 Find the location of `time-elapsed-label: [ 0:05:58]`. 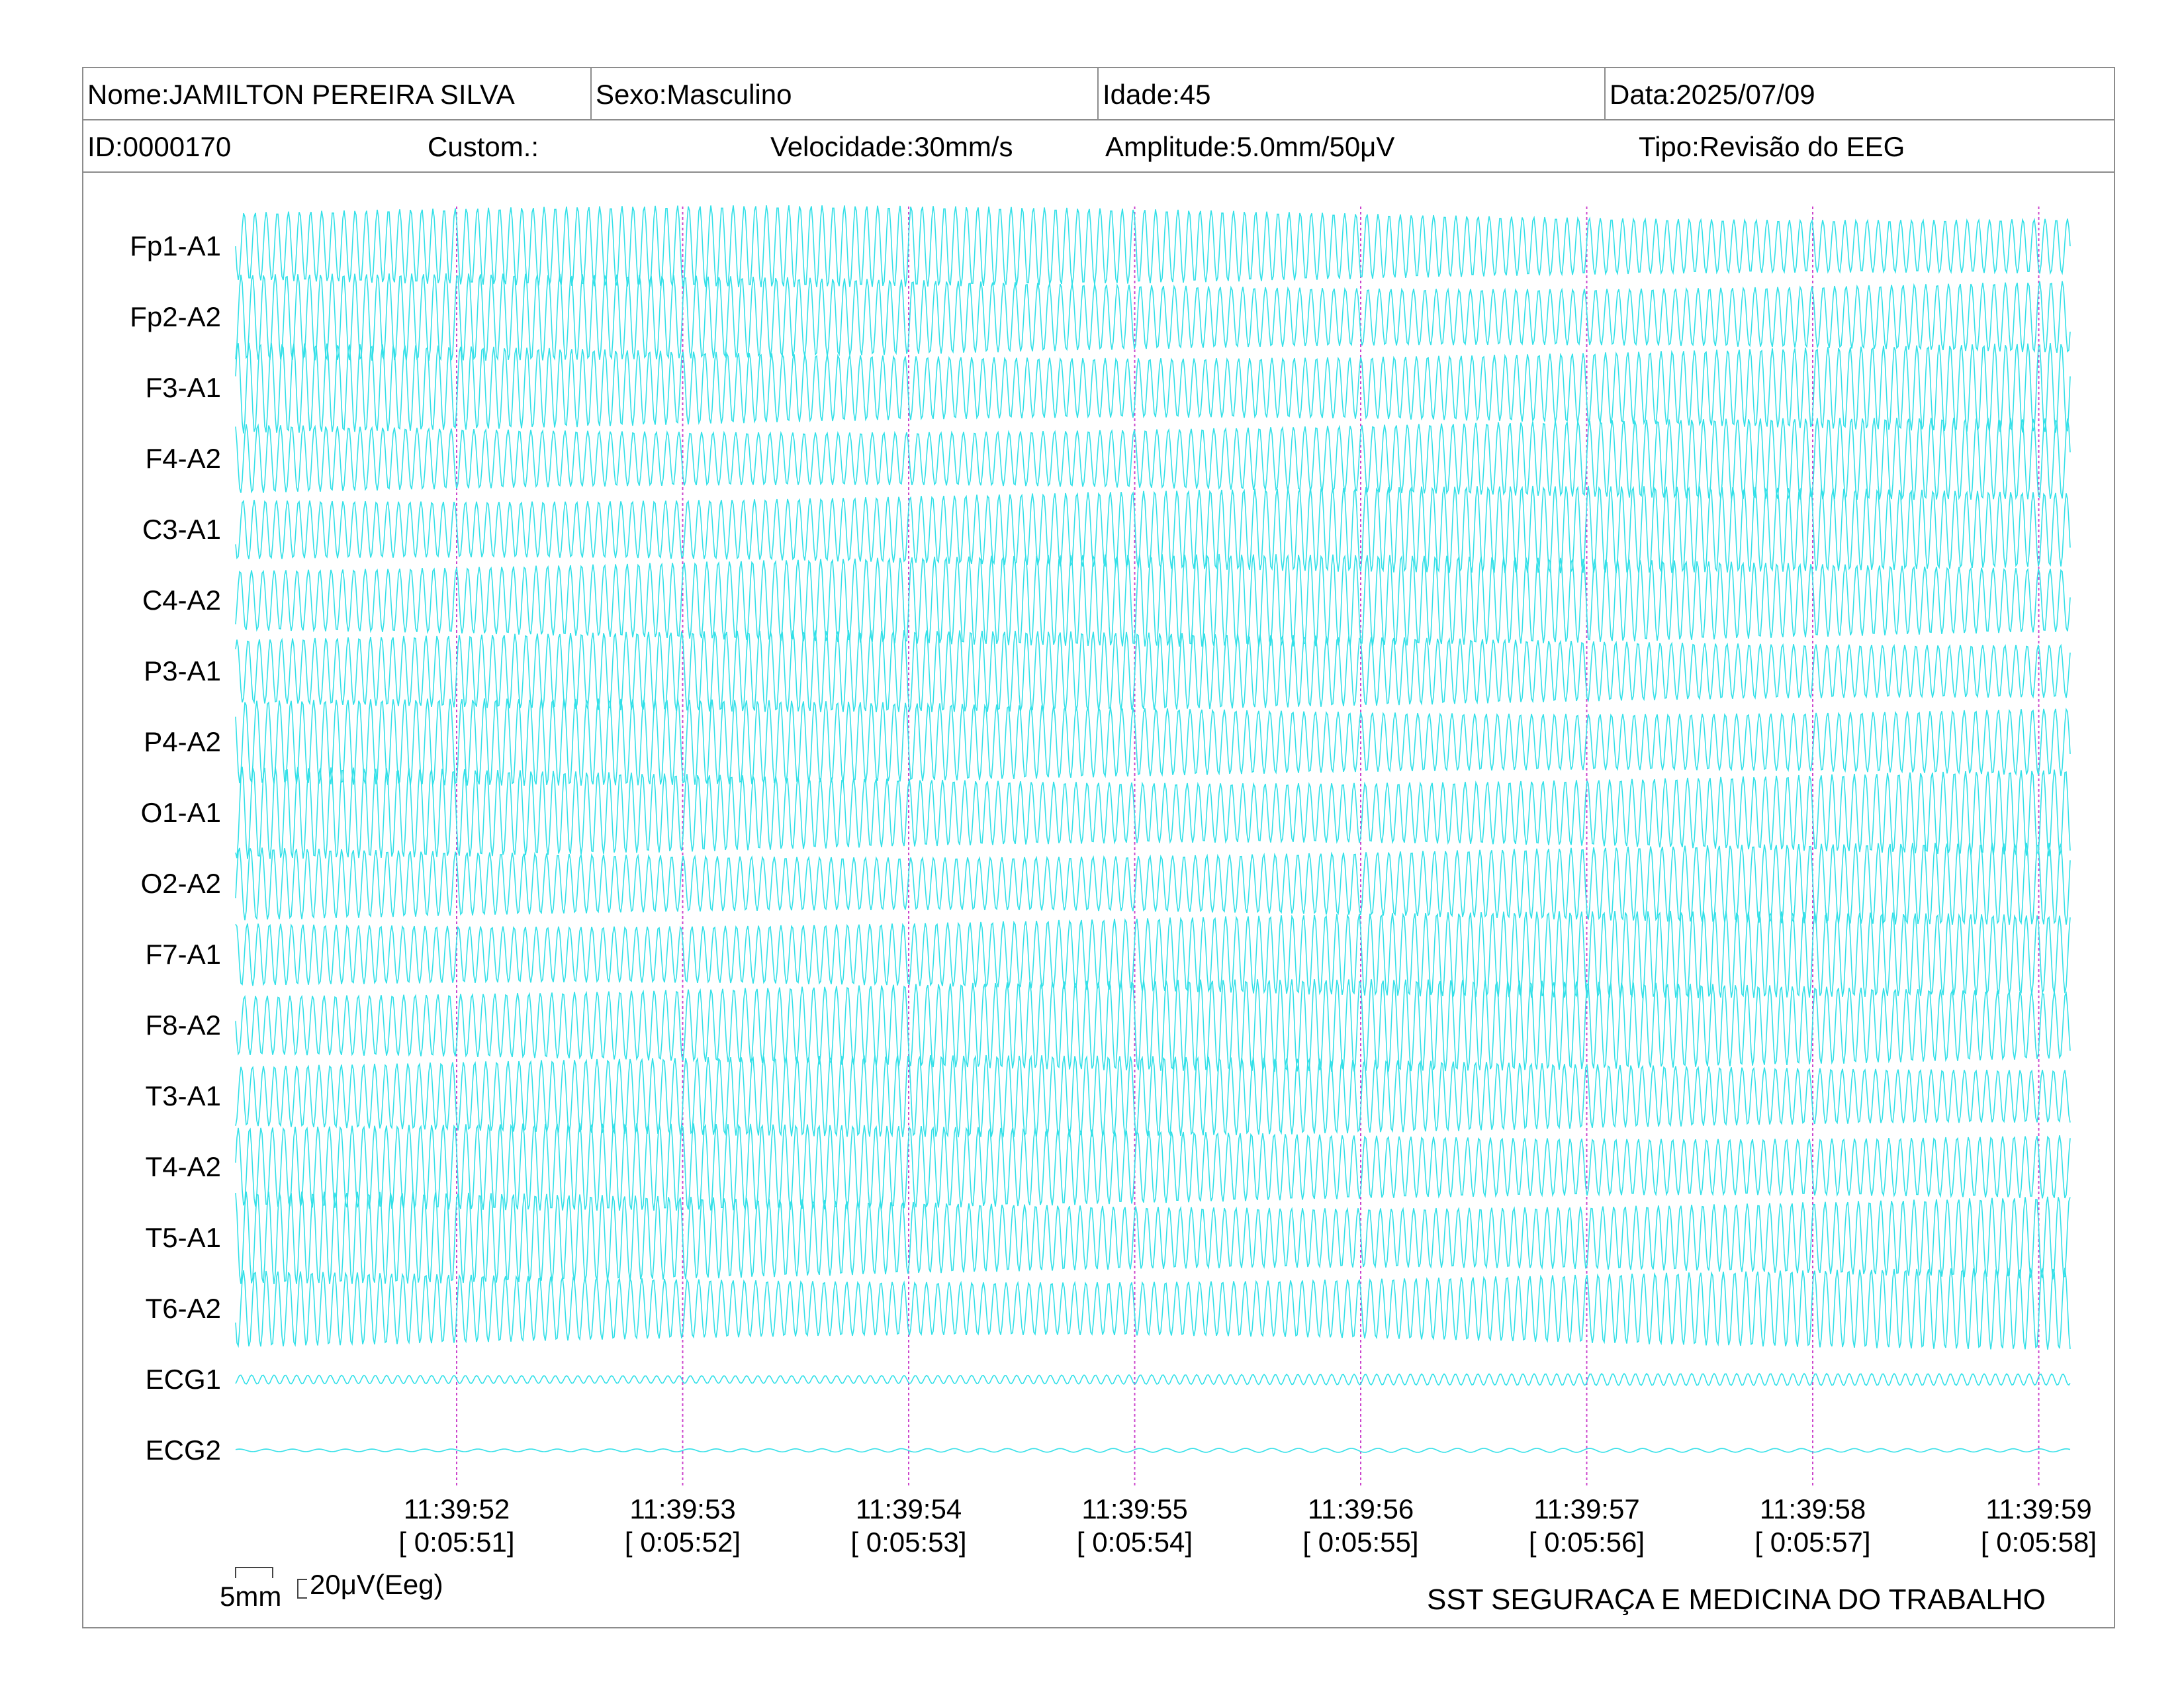

time-elapsed-label: [ 0:05:58] is located at coordinates (2039, 1542).